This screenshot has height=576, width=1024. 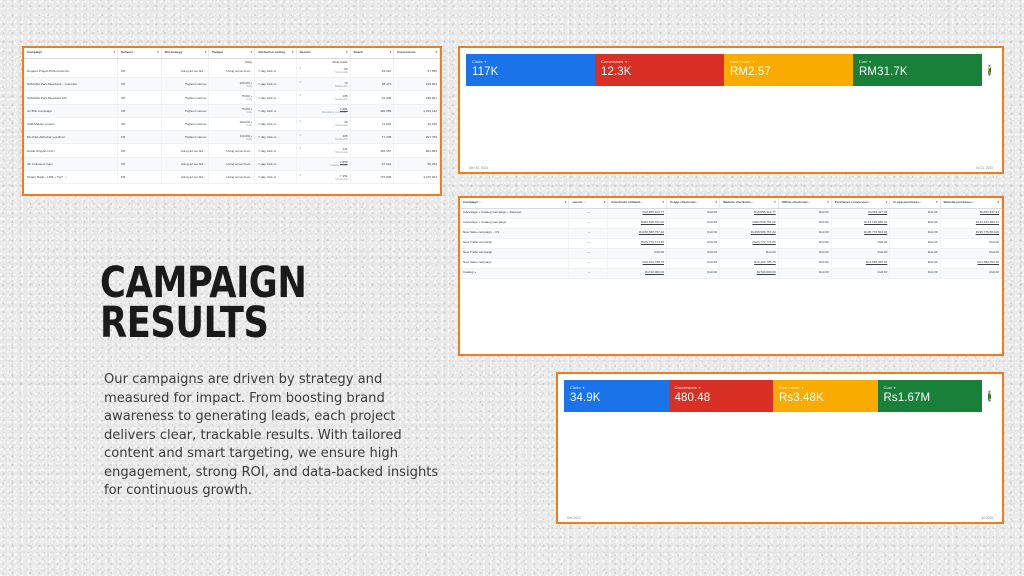 What do you see at coordinates (71, 84) in the screenshot?
I see `campaign-name-link: SAMANA Park Meadows – Colombo` at bounding box center [71, 84].